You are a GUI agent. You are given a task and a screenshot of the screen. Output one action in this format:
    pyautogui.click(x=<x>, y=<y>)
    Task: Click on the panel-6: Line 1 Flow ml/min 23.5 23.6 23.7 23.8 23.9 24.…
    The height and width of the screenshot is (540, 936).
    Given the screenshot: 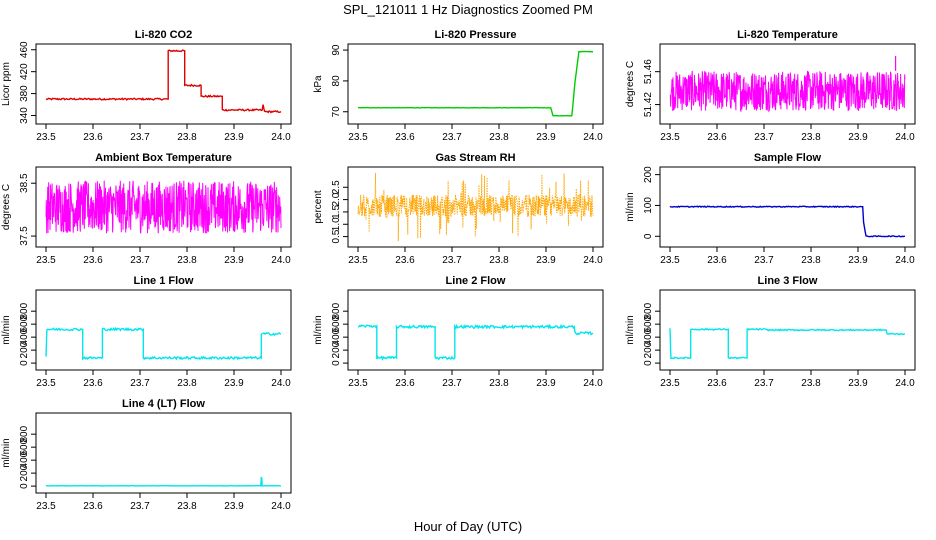 What is the action you would take?
    pyautogui.click(x=146, y=332)
    